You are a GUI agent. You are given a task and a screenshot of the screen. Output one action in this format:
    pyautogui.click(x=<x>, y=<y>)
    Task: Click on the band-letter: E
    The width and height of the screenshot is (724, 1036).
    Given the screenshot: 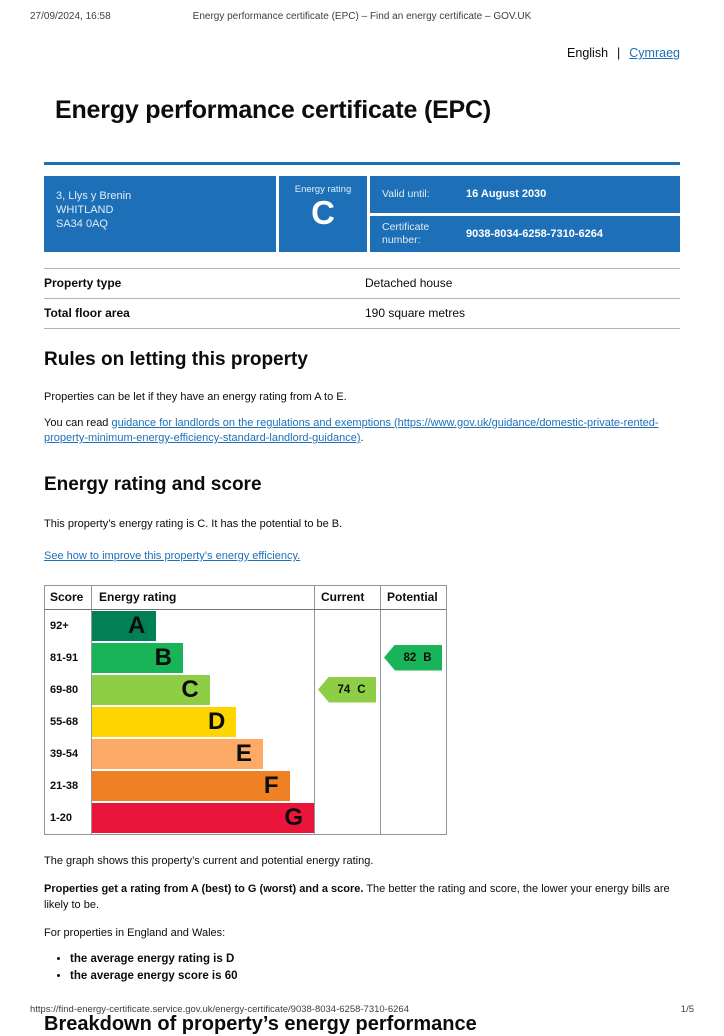 What is the action you would take?
    pyautogui.click(x=243, y=753)
    